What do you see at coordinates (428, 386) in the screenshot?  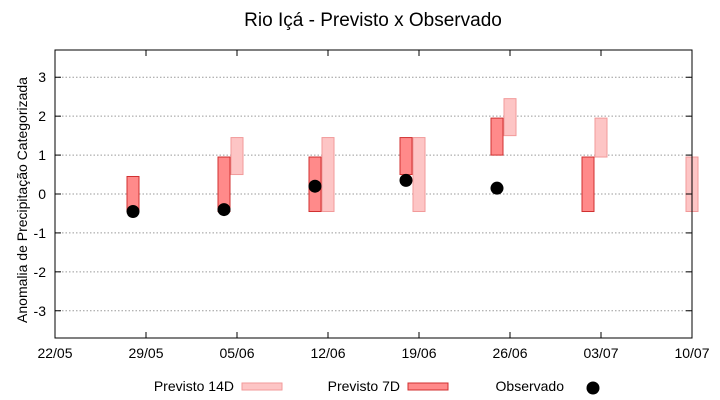 I see `legend-swatch-previsto-7d` at bounding box center [428, 386].